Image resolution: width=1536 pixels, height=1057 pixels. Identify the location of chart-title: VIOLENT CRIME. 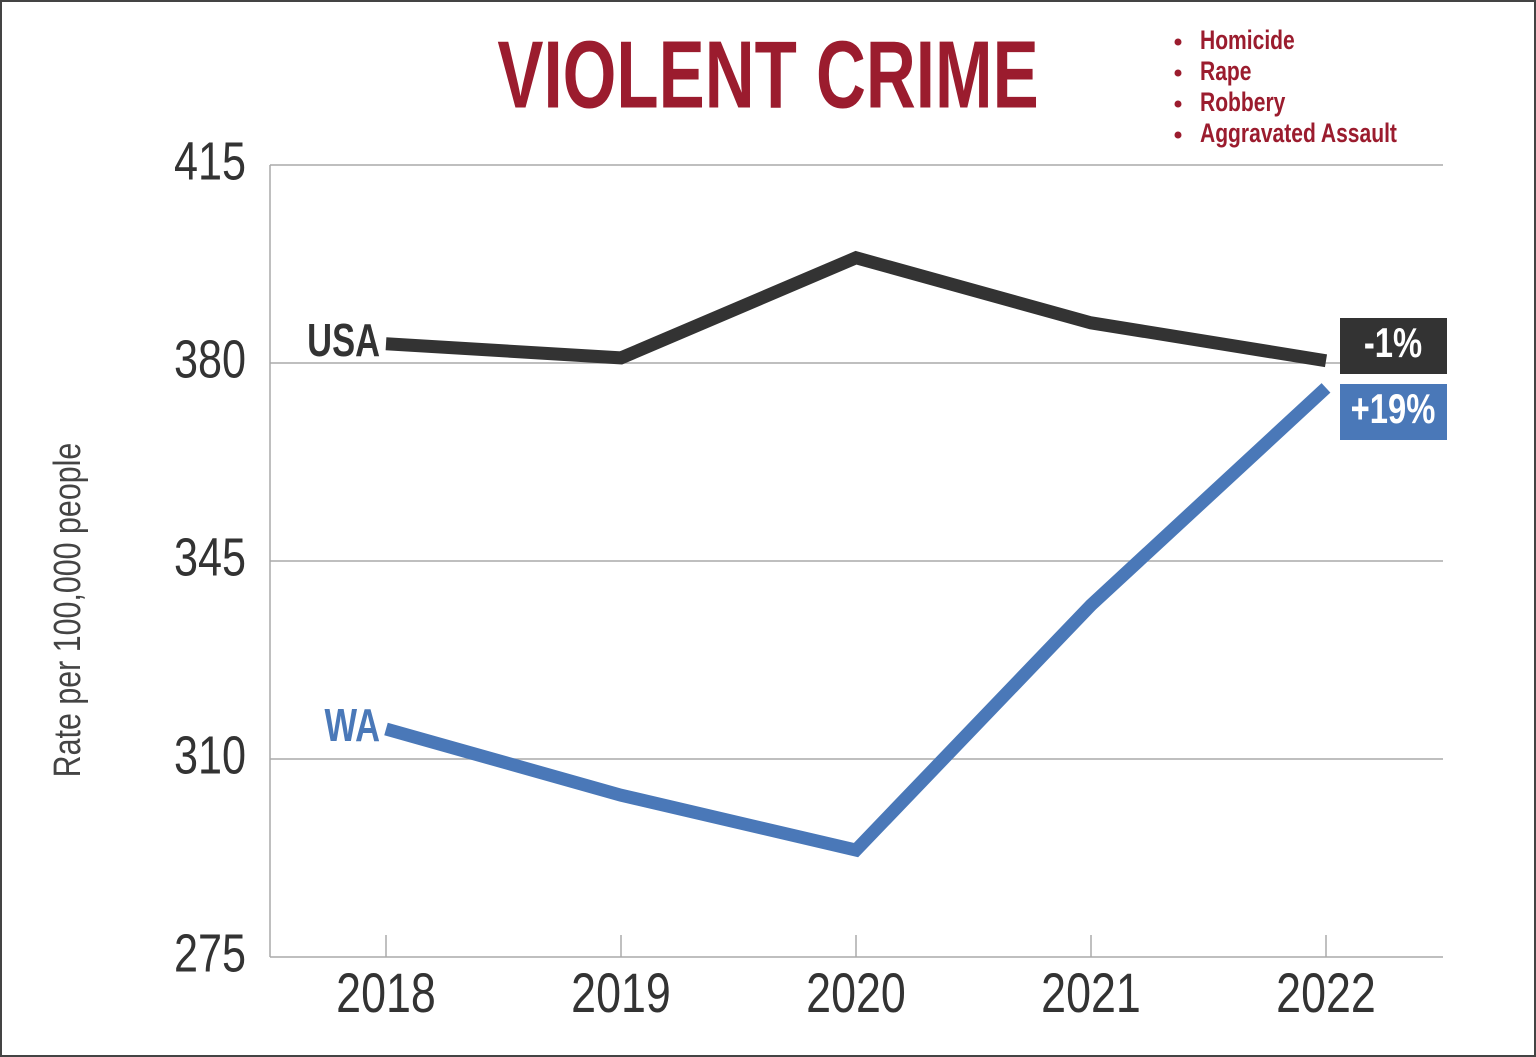
(767, 74).